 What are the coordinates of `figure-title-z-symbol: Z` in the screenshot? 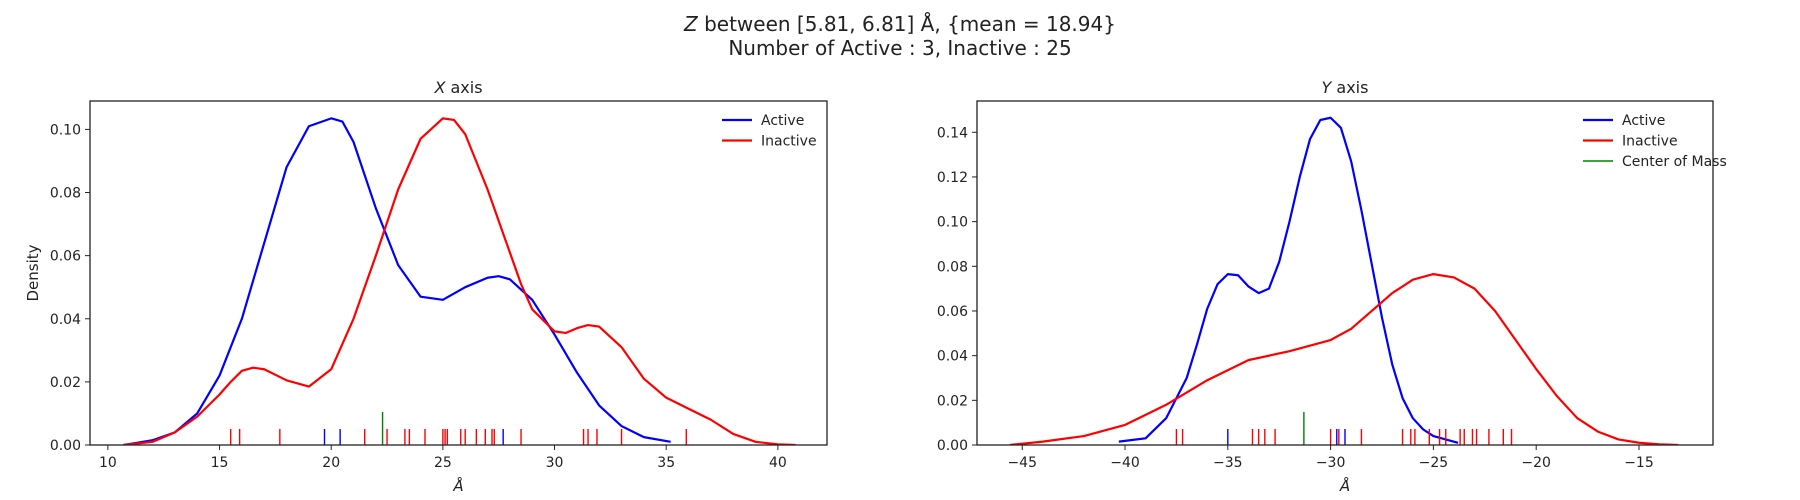 It's located at (691, 24).